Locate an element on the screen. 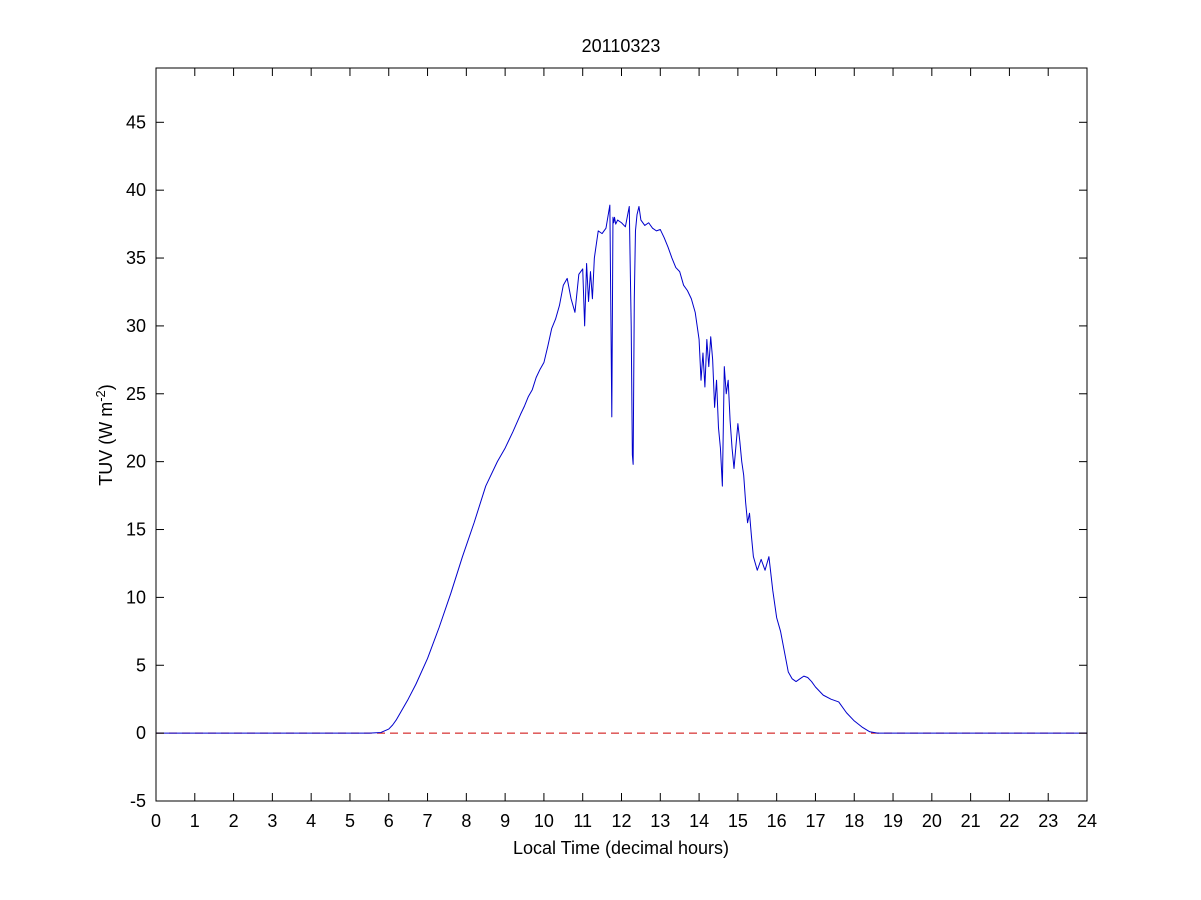  y-axis-label-close: ) is located at coordinates (106, 387).